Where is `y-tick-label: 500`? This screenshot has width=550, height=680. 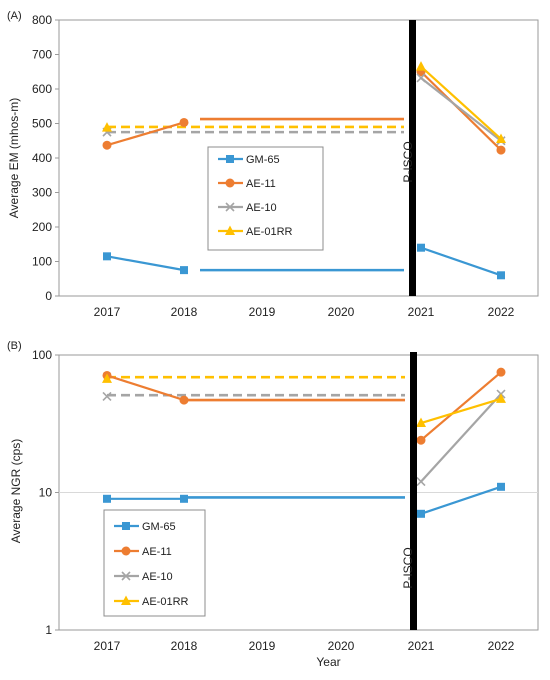 y-tick-label: 500 is located at coordinates (42, 124).